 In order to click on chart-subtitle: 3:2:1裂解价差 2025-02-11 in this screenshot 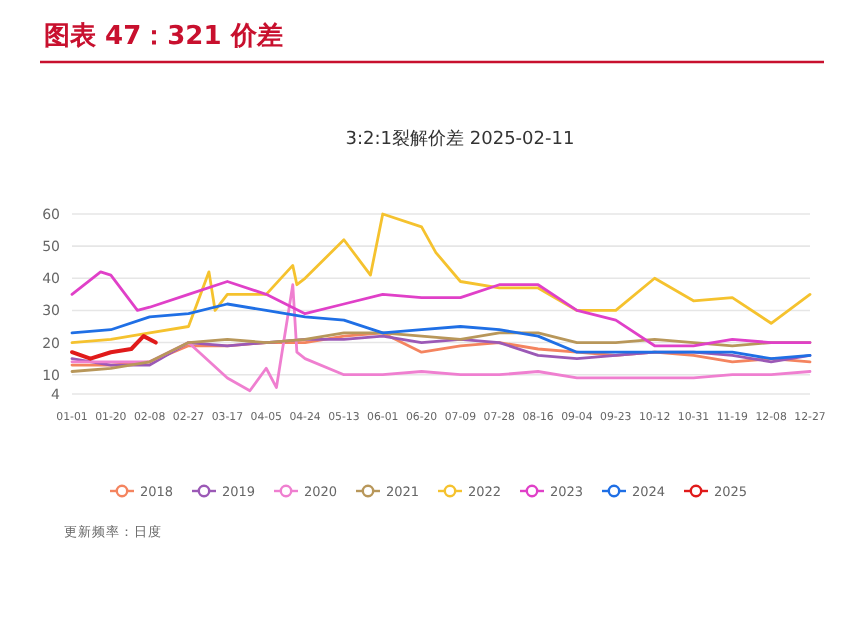, I will do `click(460, 139)`.